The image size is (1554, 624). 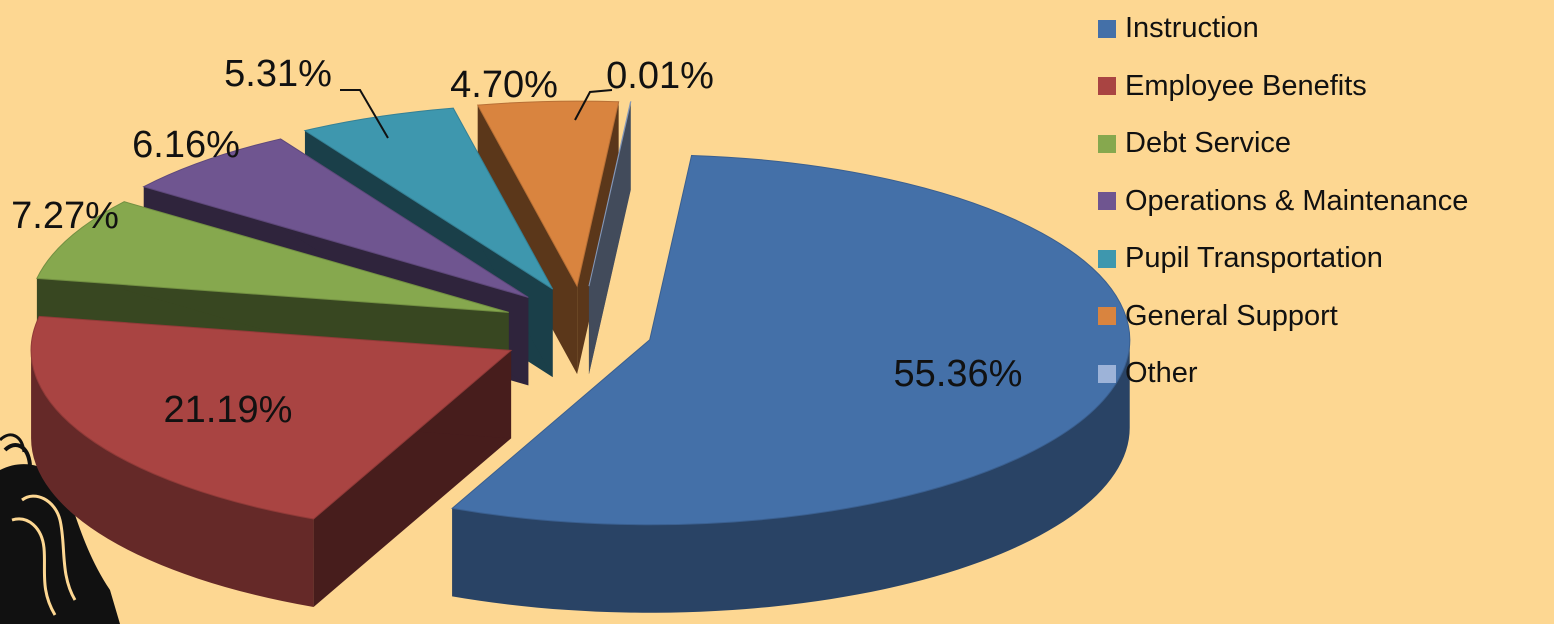 What do you see at coordinates (278, 74) in the screenshot?
I see `data-label: 5.31%` at bounding box center [278, 74].